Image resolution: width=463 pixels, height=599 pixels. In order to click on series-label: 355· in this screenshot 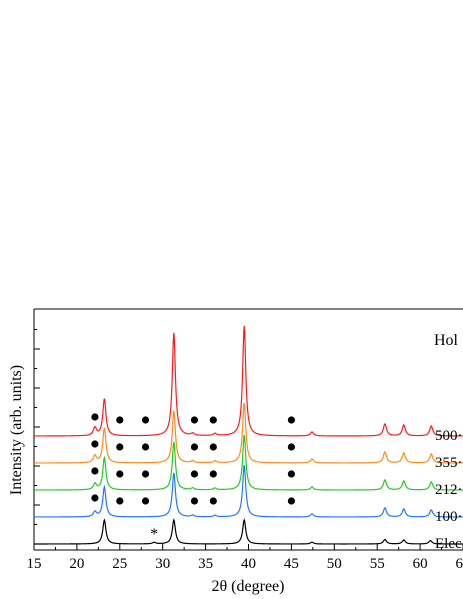, I will do `click(449, 463)`.